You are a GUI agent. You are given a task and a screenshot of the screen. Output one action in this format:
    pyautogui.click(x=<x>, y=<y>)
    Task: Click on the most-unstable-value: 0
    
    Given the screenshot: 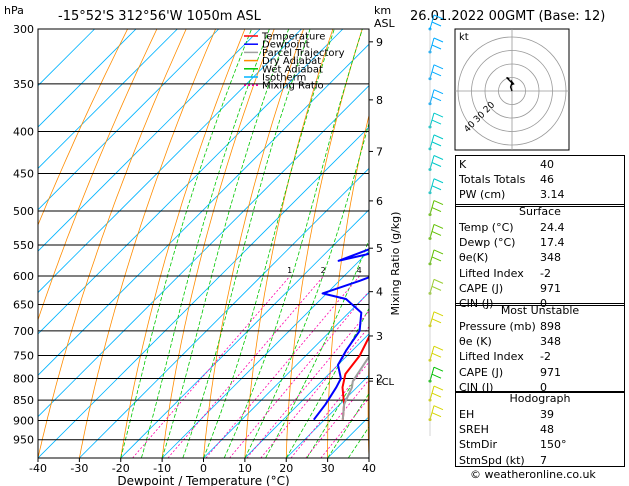 What is the action you would take?
    pyautogui.click(x=543, y=387)
    